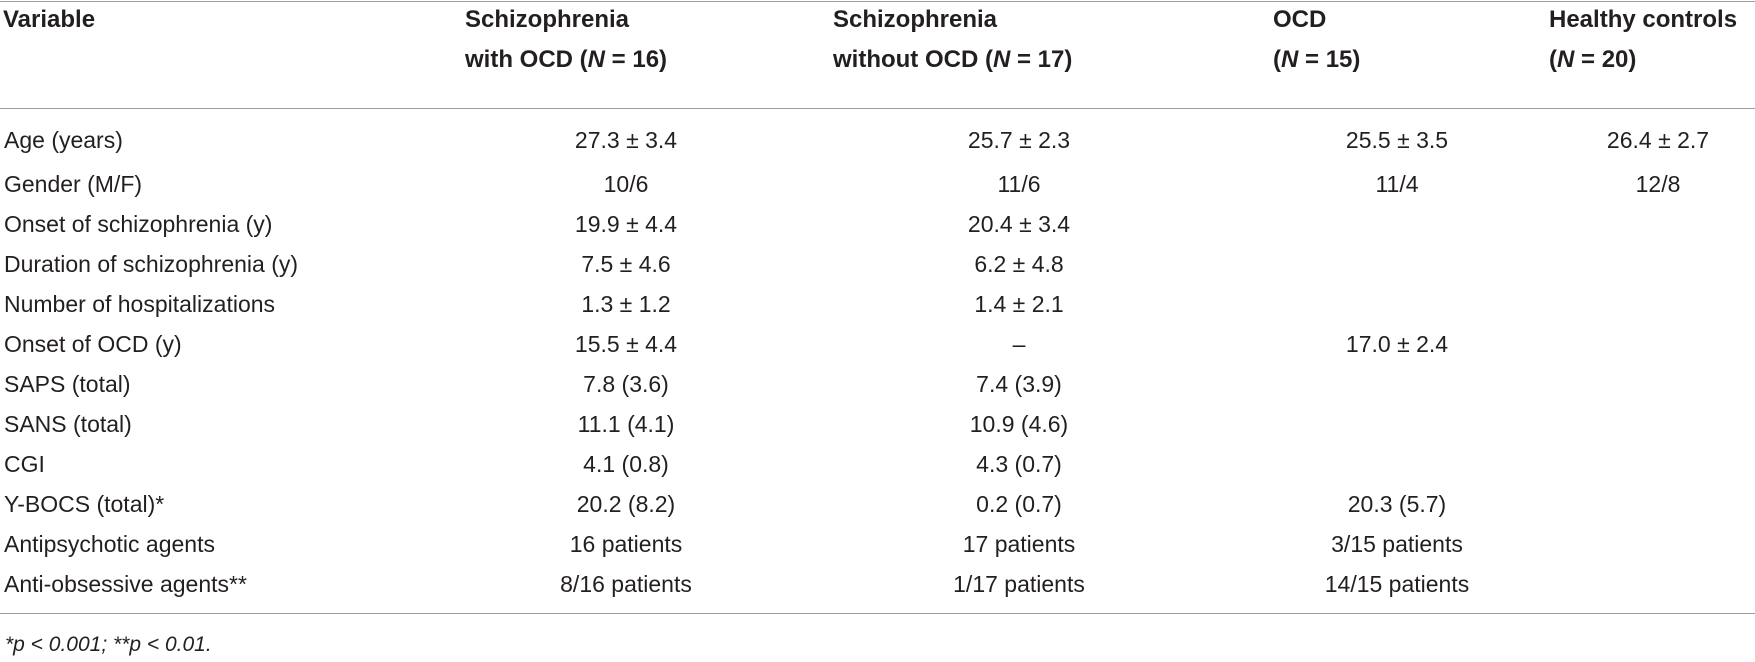 The width and height of the screenshot is (1755, 662). I want to click on table-row: SANS (total) 11.1 (4.1) 10.9 (4.6), so click(877, 424).